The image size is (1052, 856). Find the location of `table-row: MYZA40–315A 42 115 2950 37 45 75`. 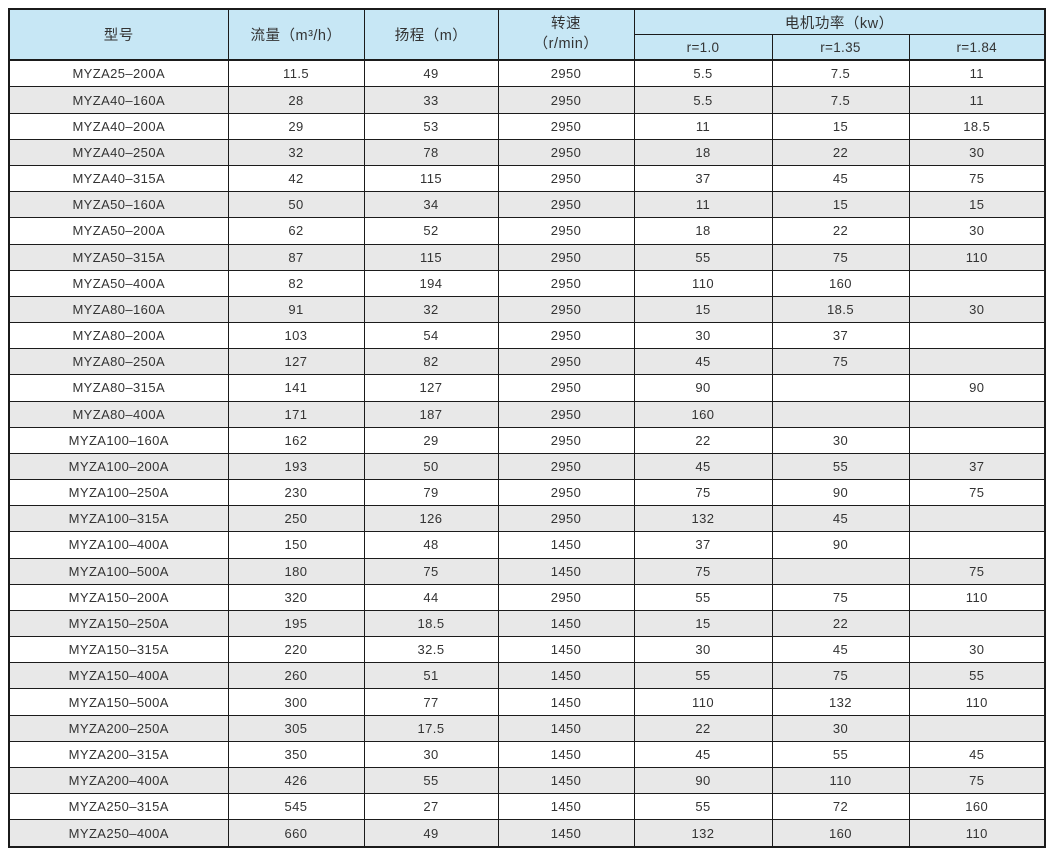

table-row: MYZA40–315A 42 115 2950 37 45 75 is located at coordinates (527, 178).